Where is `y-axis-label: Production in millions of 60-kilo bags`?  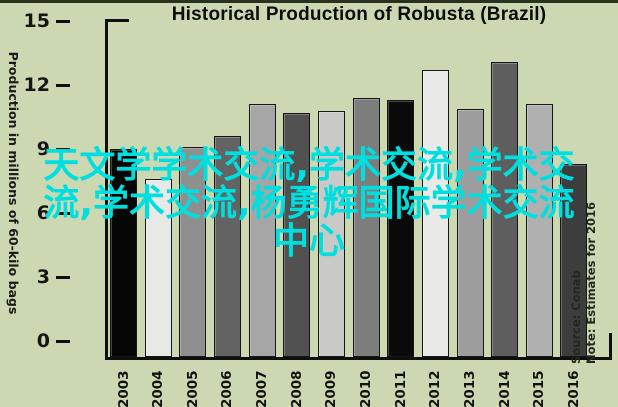
y-axis-label: Production in millions of 60-kilo bags is located at coordinates (13, 183).